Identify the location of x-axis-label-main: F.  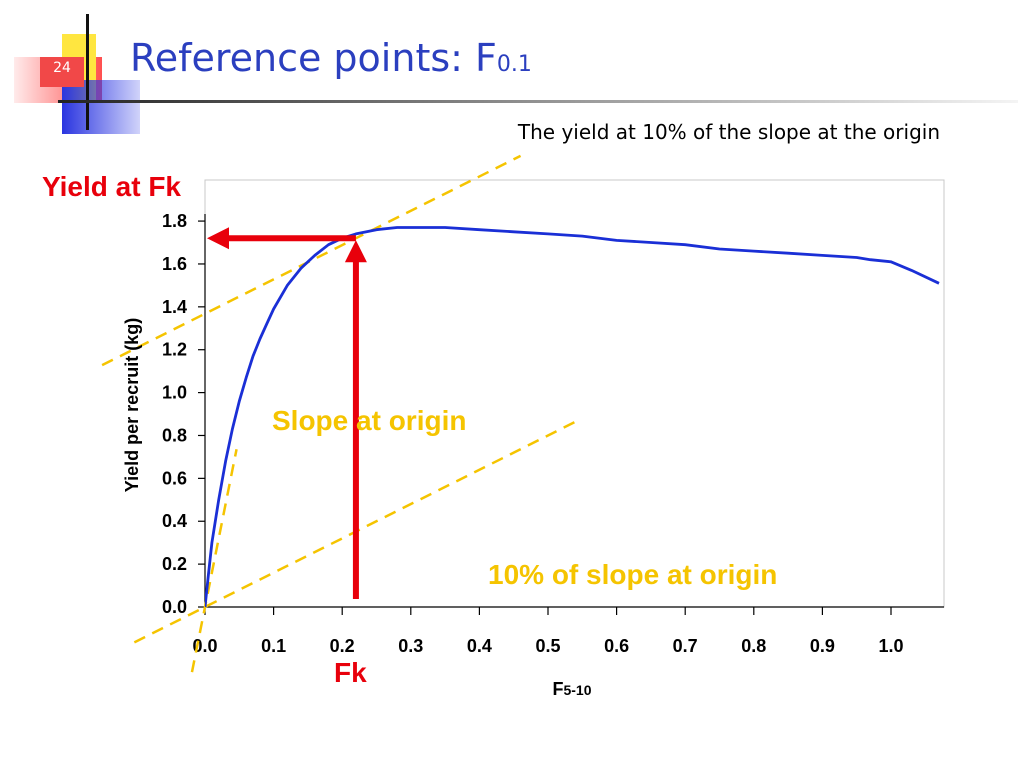
(557, 689).